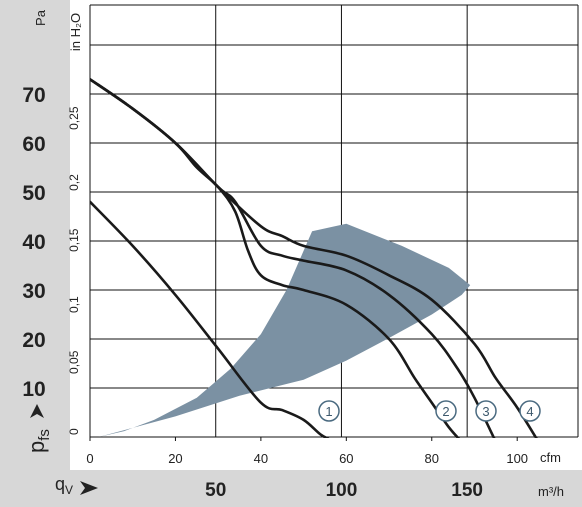 The width and height of the screenshot is (582, 507). I want to click on x-axis-label: qV, so click(64, 485).